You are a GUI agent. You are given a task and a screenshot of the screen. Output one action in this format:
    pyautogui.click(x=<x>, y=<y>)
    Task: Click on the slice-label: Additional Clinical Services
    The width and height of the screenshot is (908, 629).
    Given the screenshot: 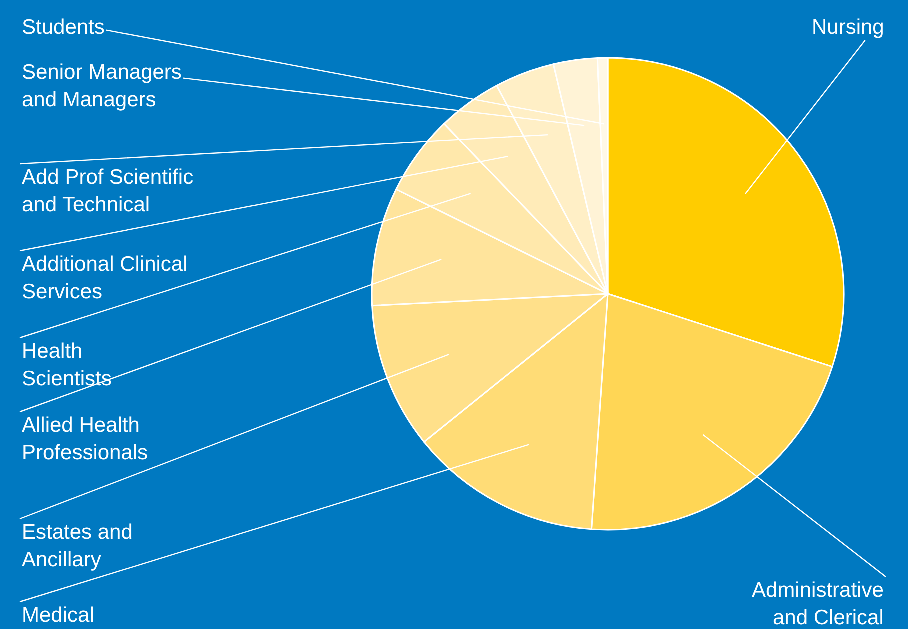 What is the action you would take?
    pyautogui.click(x=105, y=278)
    